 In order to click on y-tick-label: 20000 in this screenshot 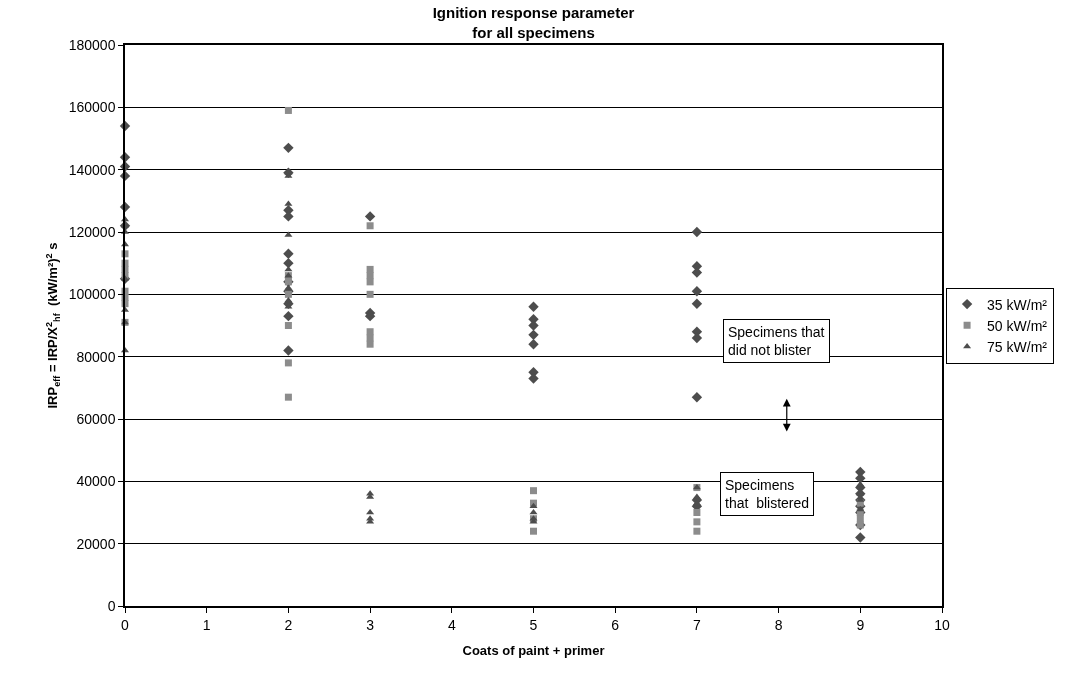, I will do `click(96, 543)`.